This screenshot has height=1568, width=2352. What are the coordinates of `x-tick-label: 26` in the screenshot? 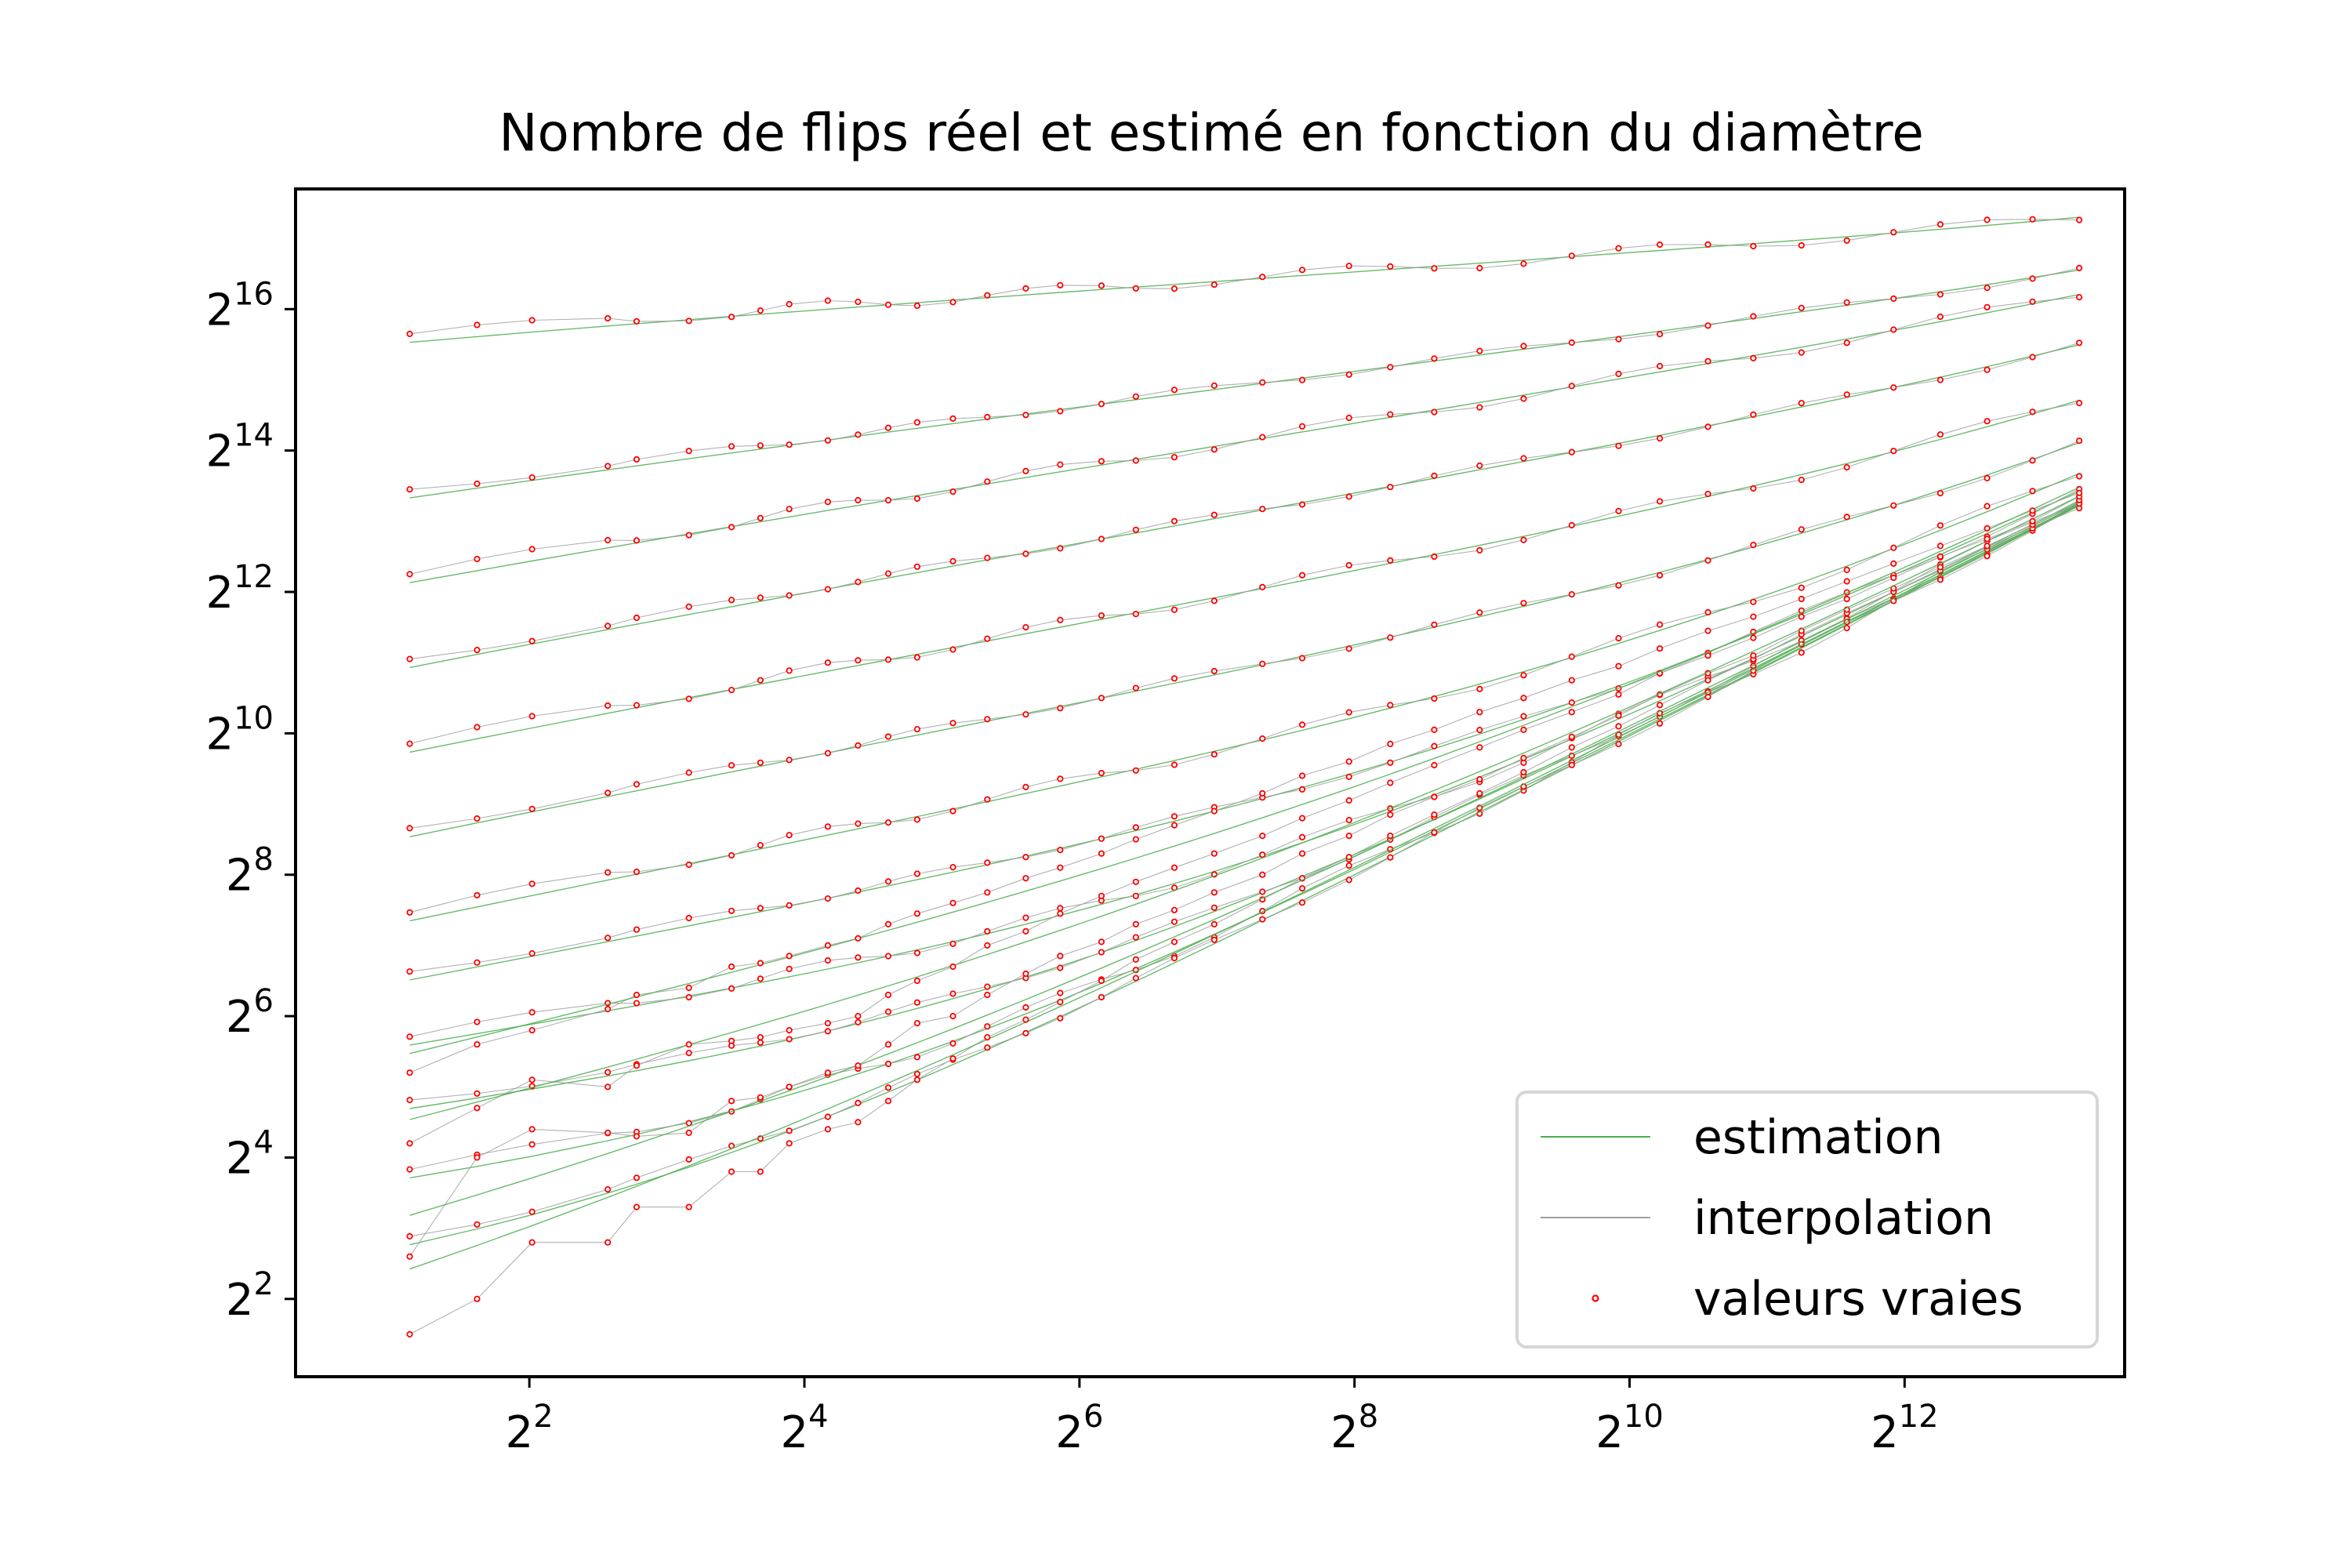 It's located at (1079, 1428).